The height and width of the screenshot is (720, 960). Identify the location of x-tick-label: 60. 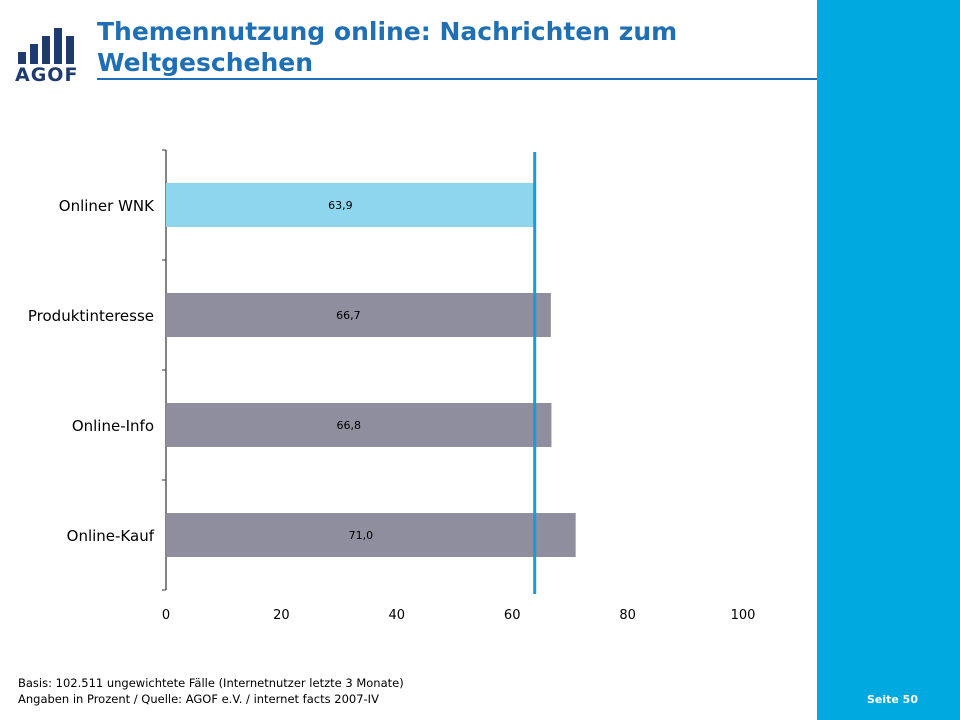
(512, 615).